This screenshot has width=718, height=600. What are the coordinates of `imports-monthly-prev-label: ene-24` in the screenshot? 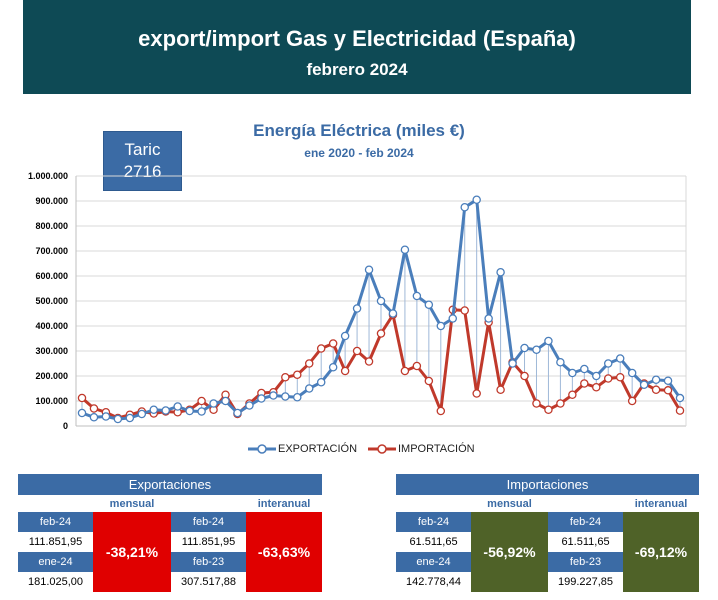 It's located at (433, 562).